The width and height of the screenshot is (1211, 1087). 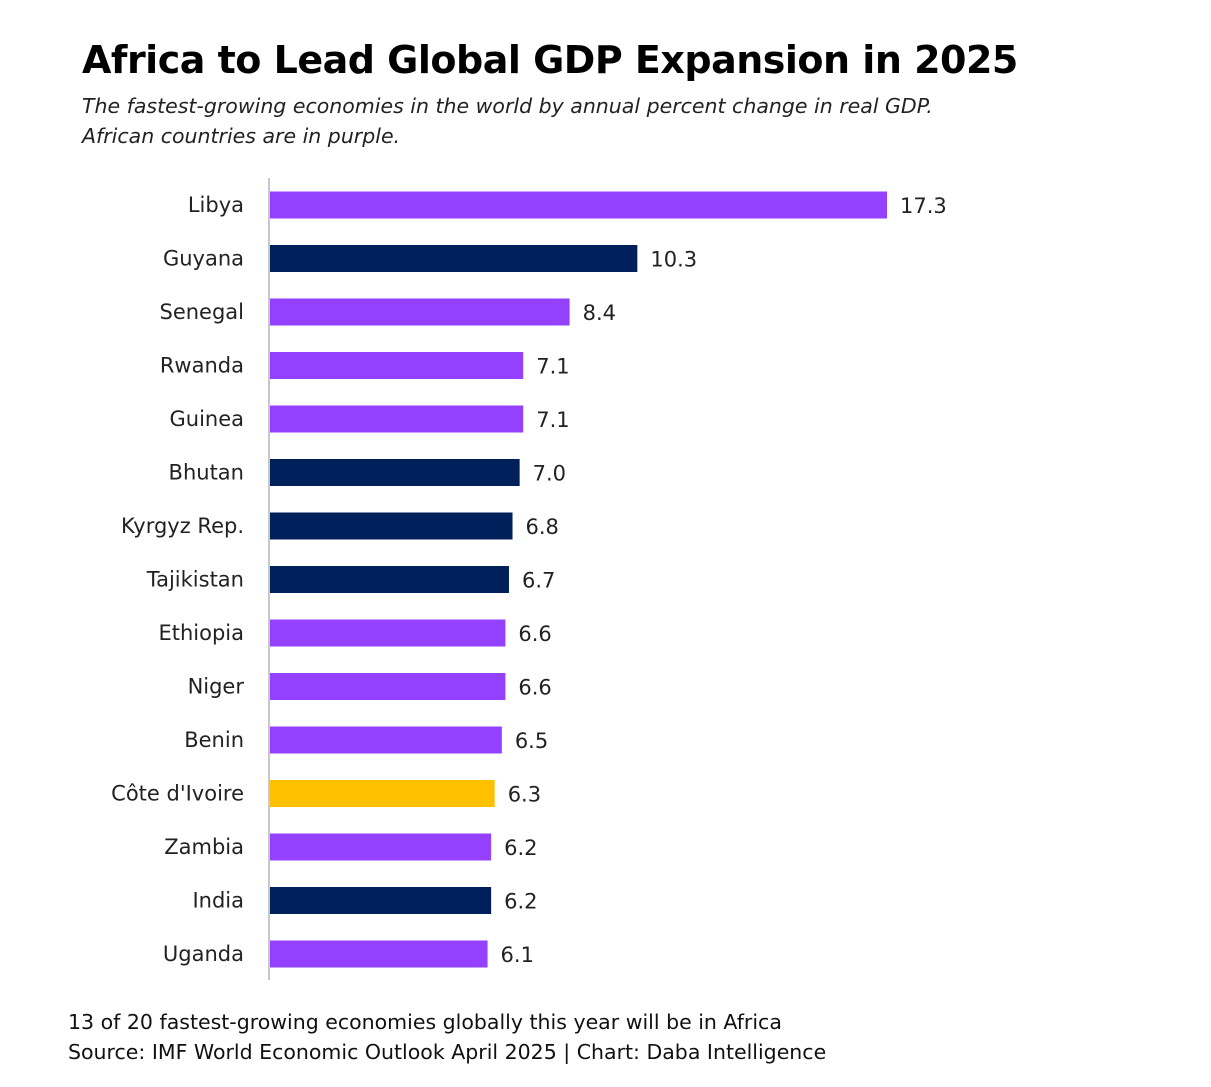 I want to click on bar-india, so click(x=381, y=900).